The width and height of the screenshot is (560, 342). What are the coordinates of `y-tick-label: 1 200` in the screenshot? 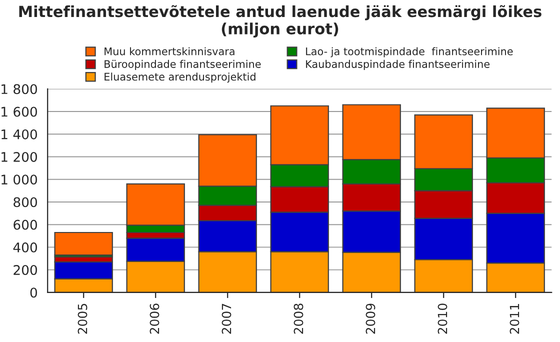 It's located at (19, 157).